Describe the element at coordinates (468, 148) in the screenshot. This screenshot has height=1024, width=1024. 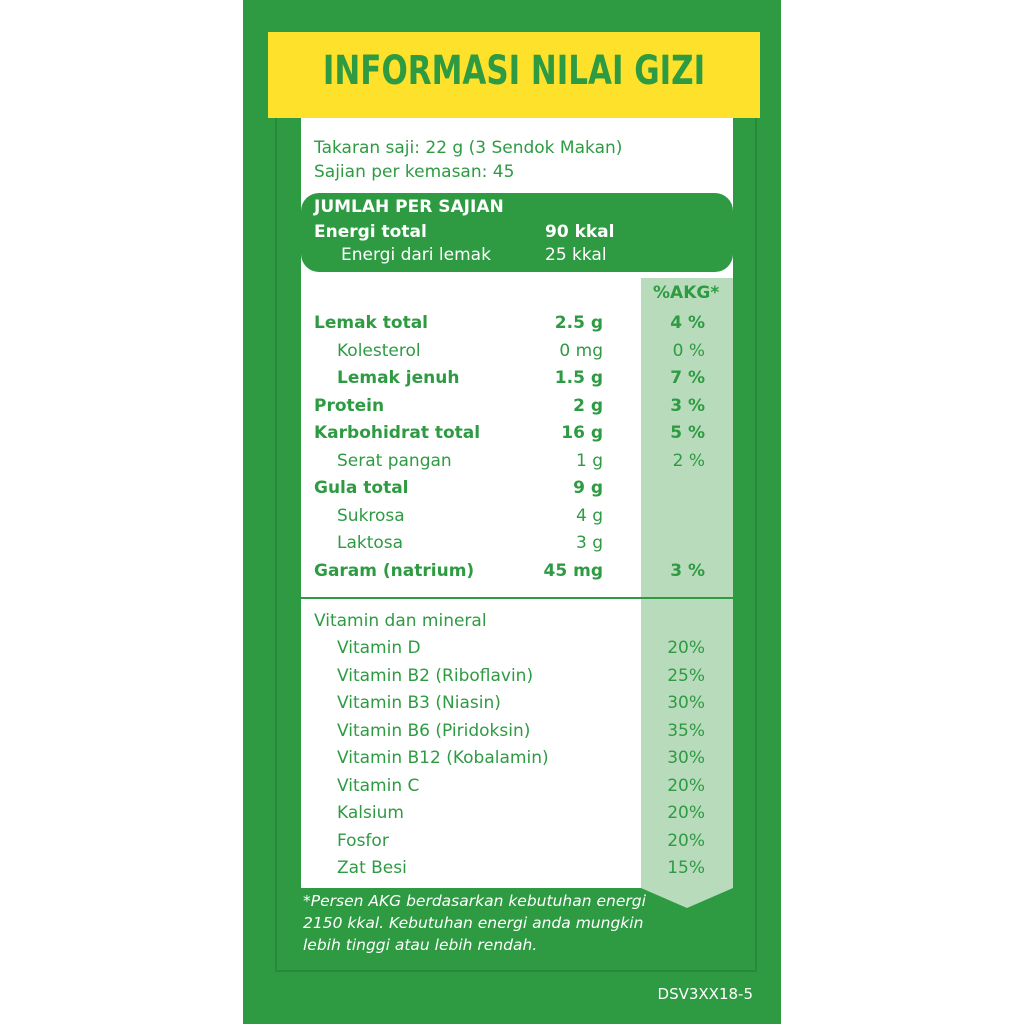
I see `serving-size: Takaran saji: 22 g (3 Sendok Makan)` at that location.